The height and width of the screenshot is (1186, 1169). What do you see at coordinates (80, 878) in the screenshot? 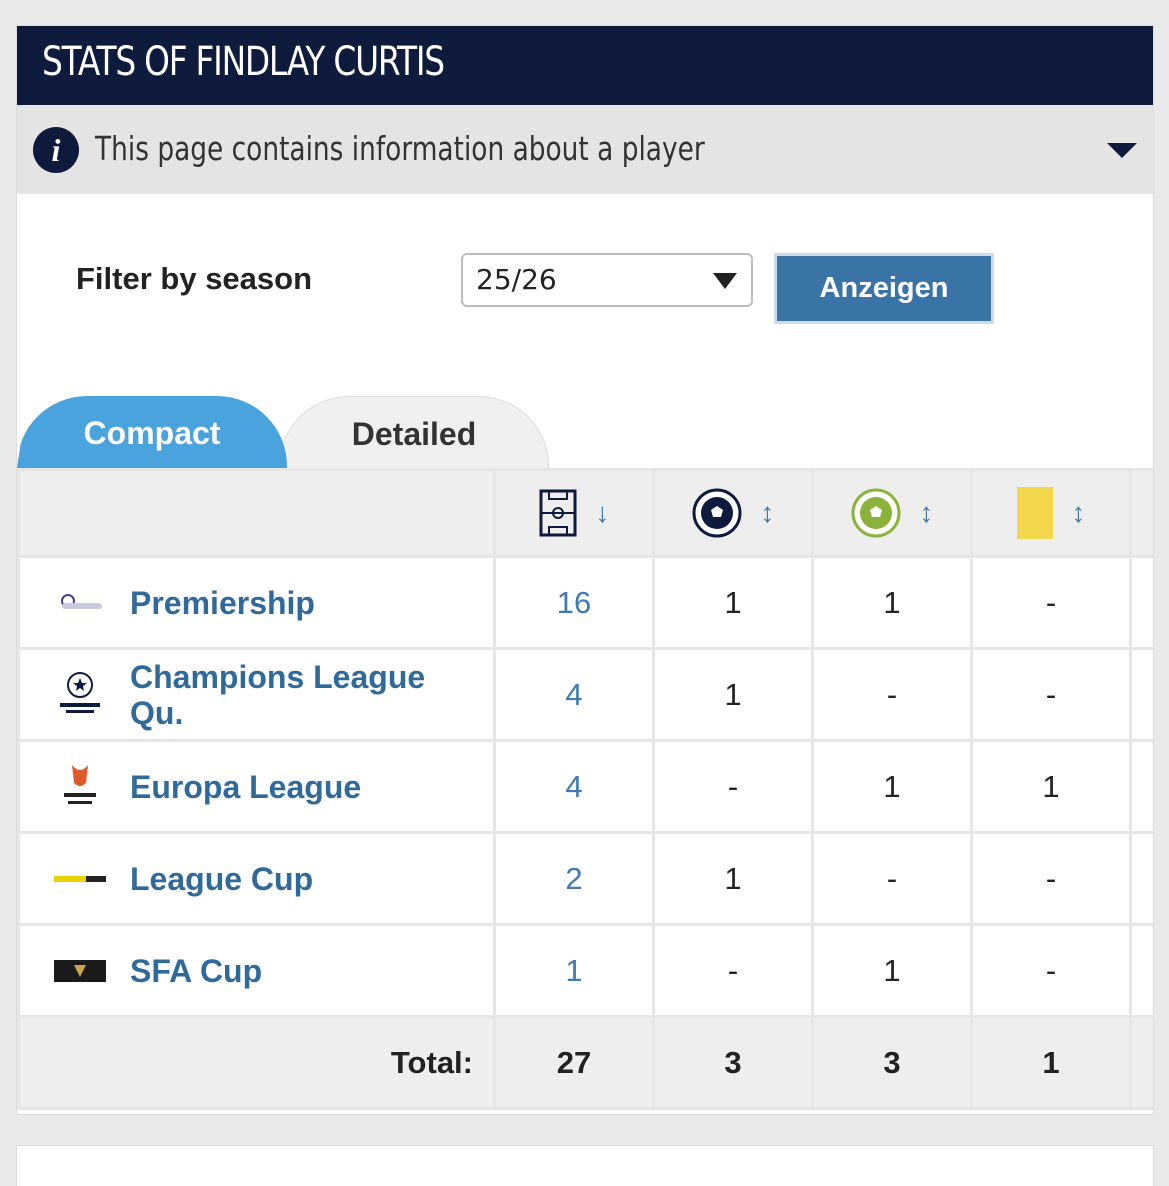
I see `league-cup-logo` at bounding box center [80, 878].